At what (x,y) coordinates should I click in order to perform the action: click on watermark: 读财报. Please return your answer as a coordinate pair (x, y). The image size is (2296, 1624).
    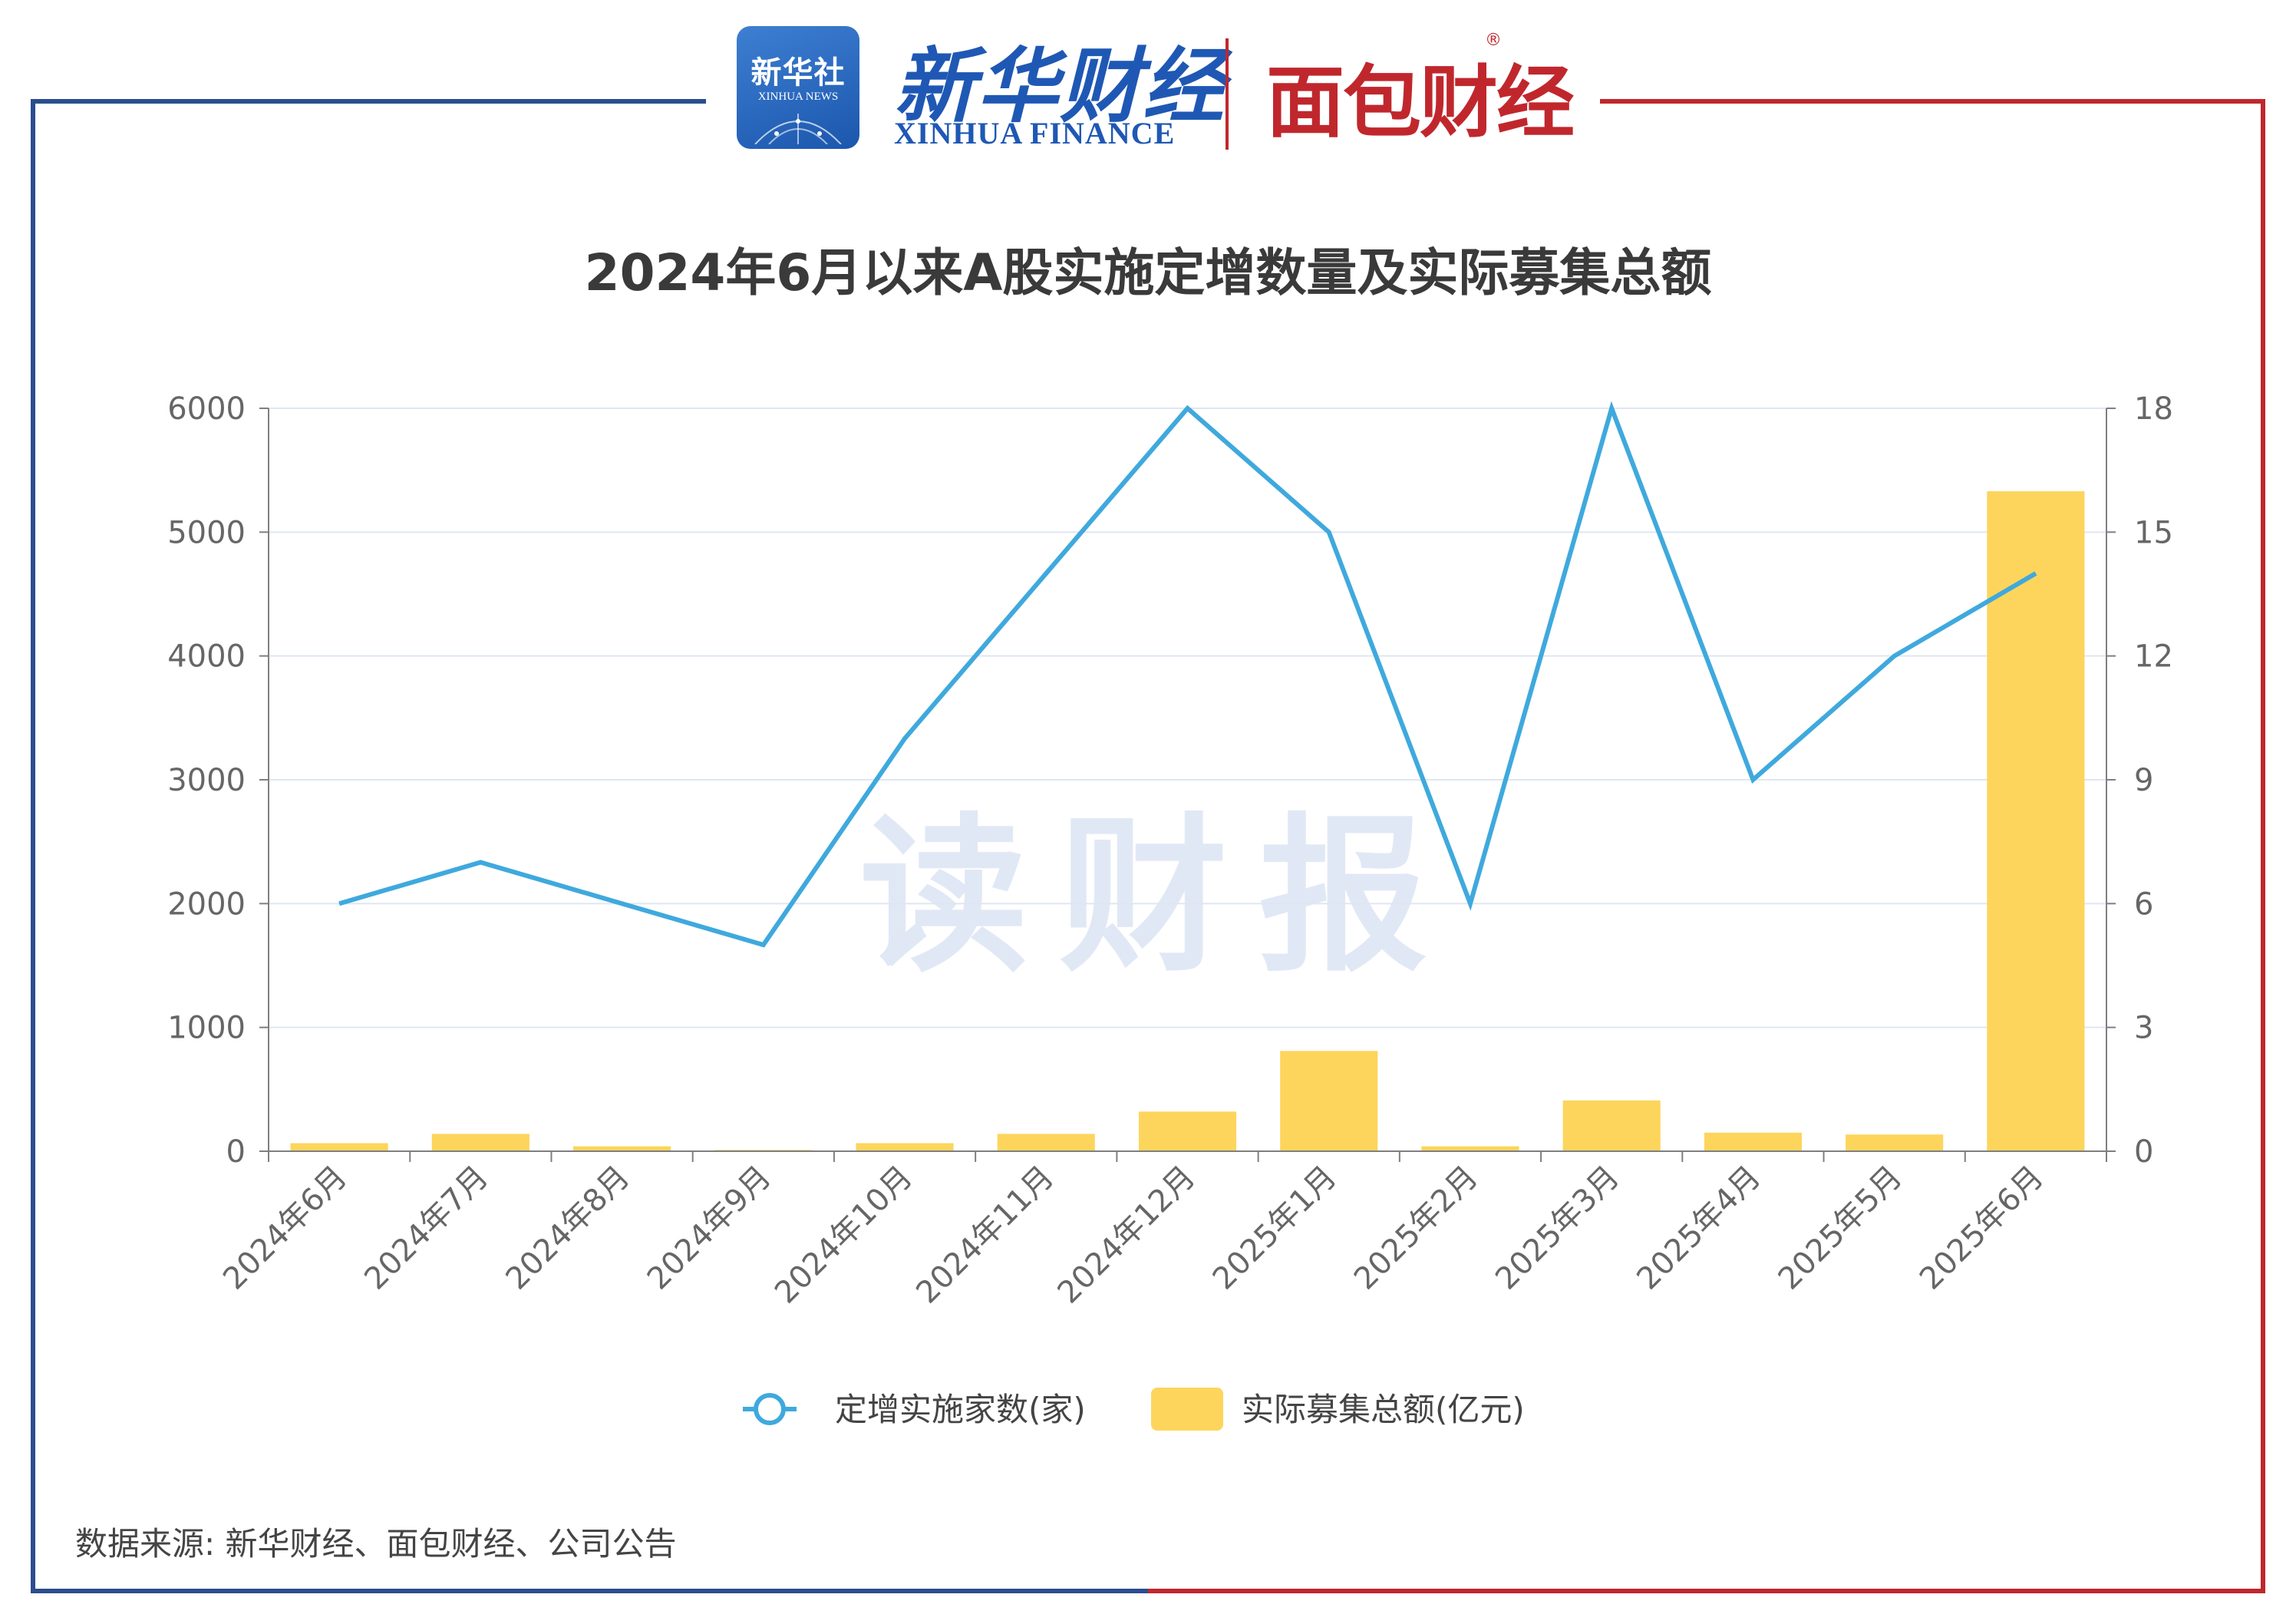
    Looking at the image, I should click on (1159, 896).